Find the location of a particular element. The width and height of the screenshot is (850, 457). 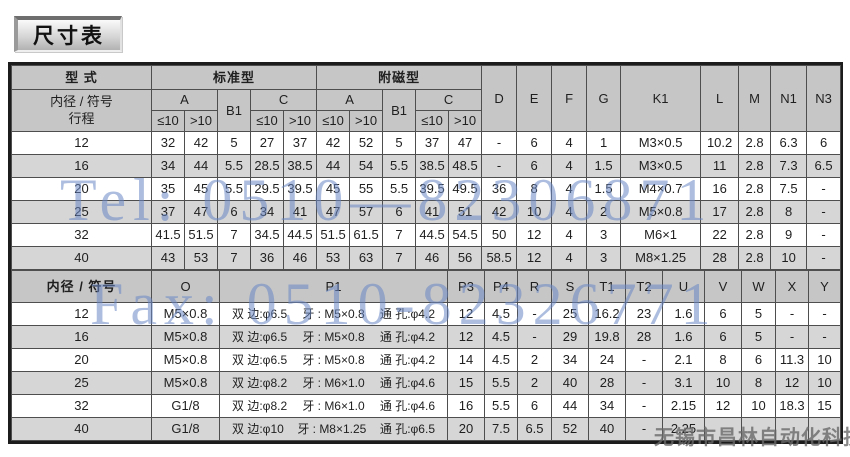

value-cell is located at coordinates (792, 429).